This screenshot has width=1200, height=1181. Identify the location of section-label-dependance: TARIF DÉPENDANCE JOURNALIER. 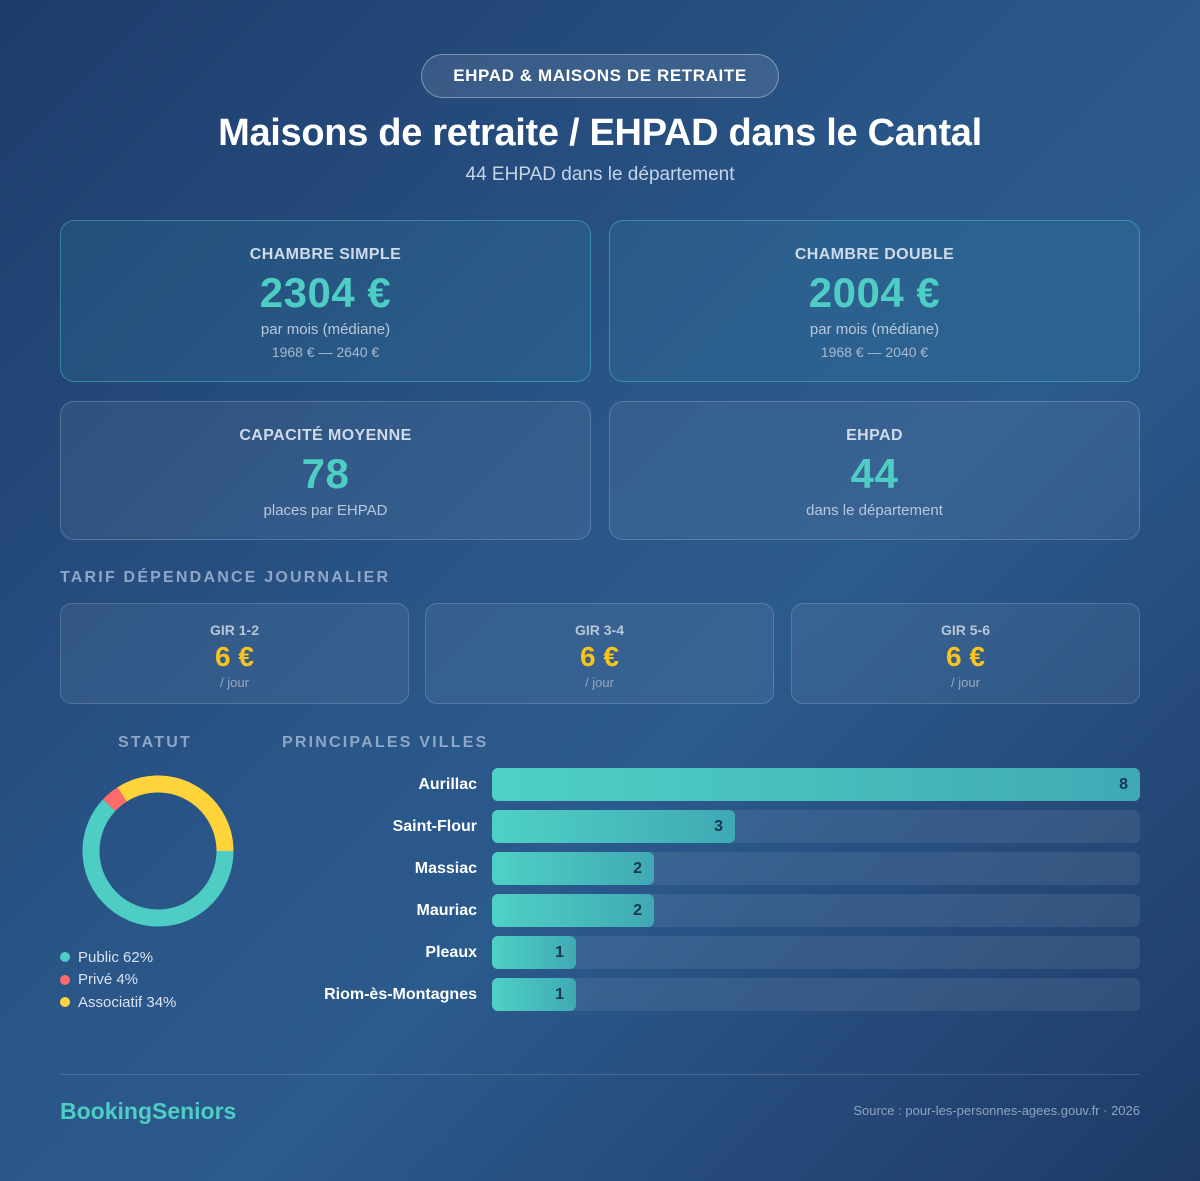
(225, 577).